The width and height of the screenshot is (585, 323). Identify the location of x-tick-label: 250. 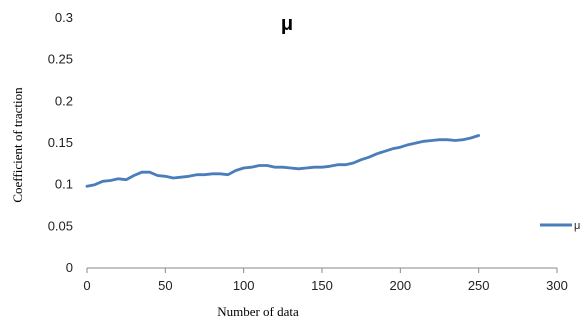
(479, 285).